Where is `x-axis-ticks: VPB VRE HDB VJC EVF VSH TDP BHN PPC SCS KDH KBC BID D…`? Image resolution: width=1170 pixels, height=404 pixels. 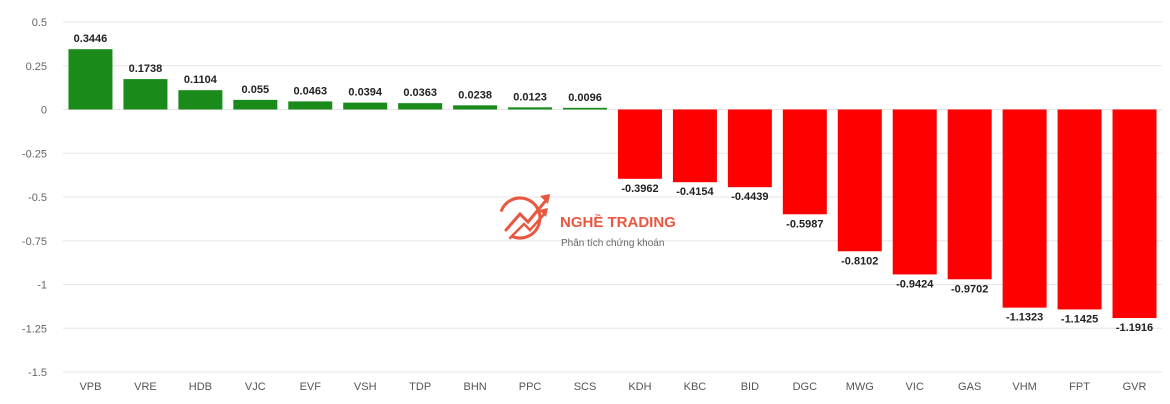 x-axis-ticks: VPB VRE HDB VJC EVF VSH TDP BHN PPC SCS KDH KBC BID D… is located at coordinates (612, 387).